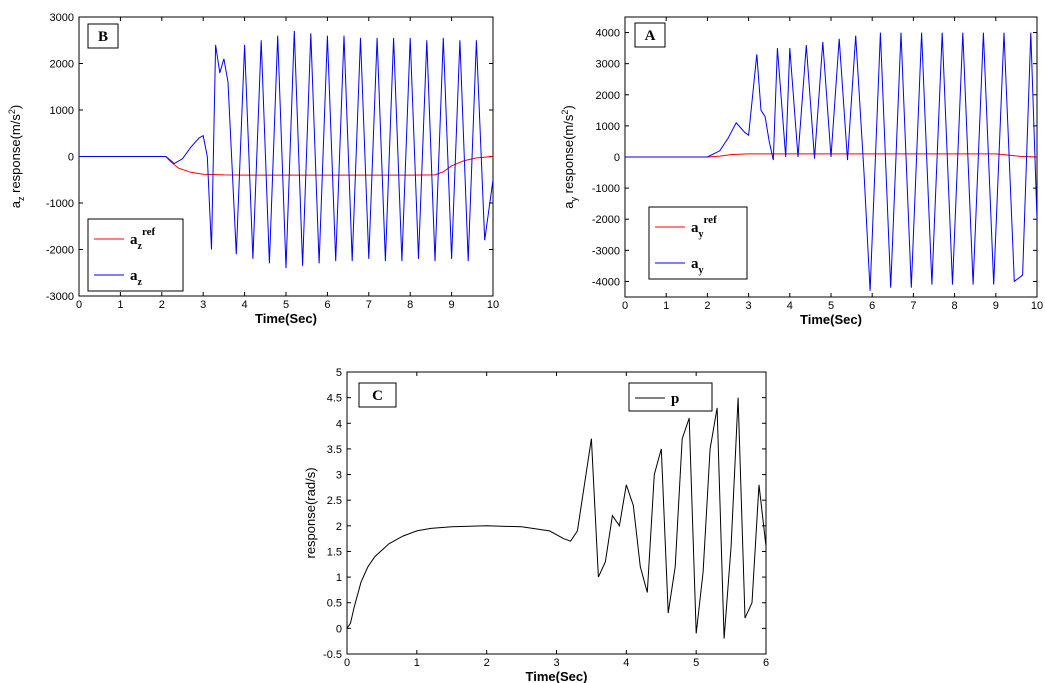 The height and width of the screenshot is (683, 1045). What do you see at coordinates (697, 266) in the screenshot?
I see `legend-label: ay` at bounding box center [697, 266].